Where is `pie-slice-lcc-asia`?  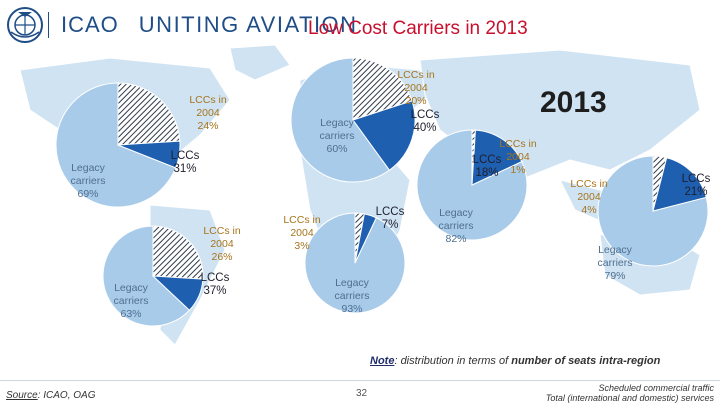 pie-slice-lcc-asia is located at coordinates (497, 157).